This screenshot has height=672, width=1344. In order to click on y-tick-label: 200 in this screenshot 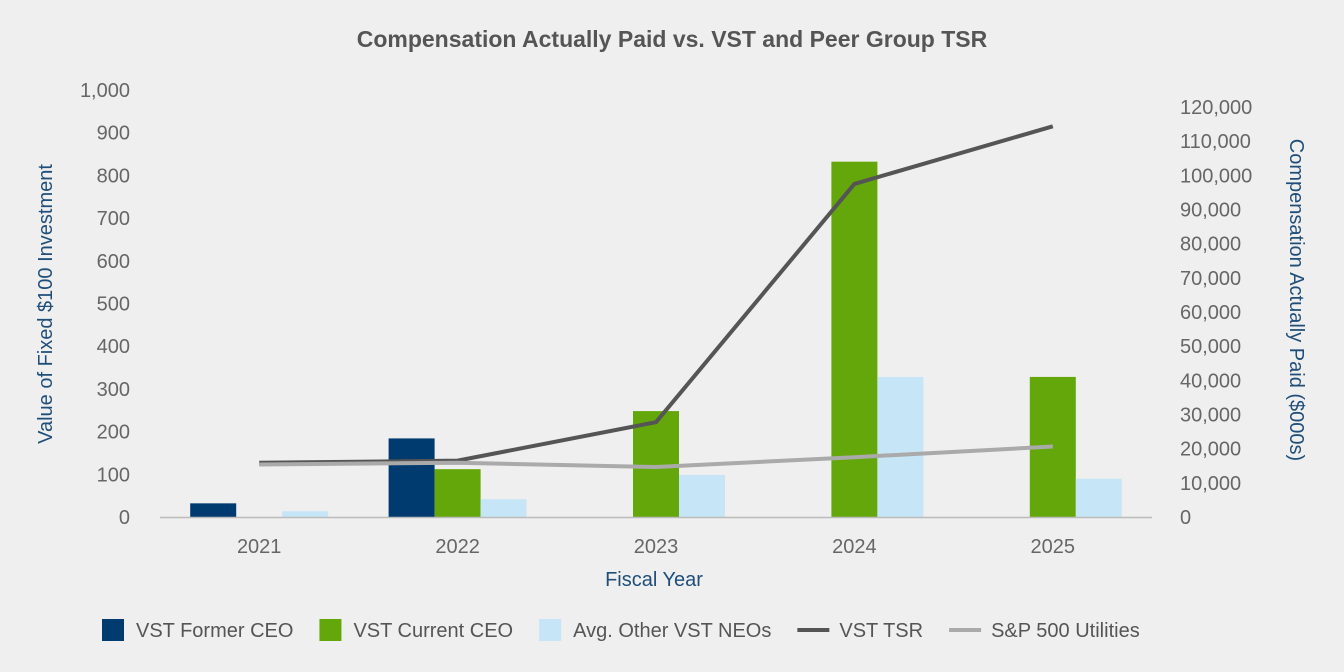, I will do `click(113, 433)`.